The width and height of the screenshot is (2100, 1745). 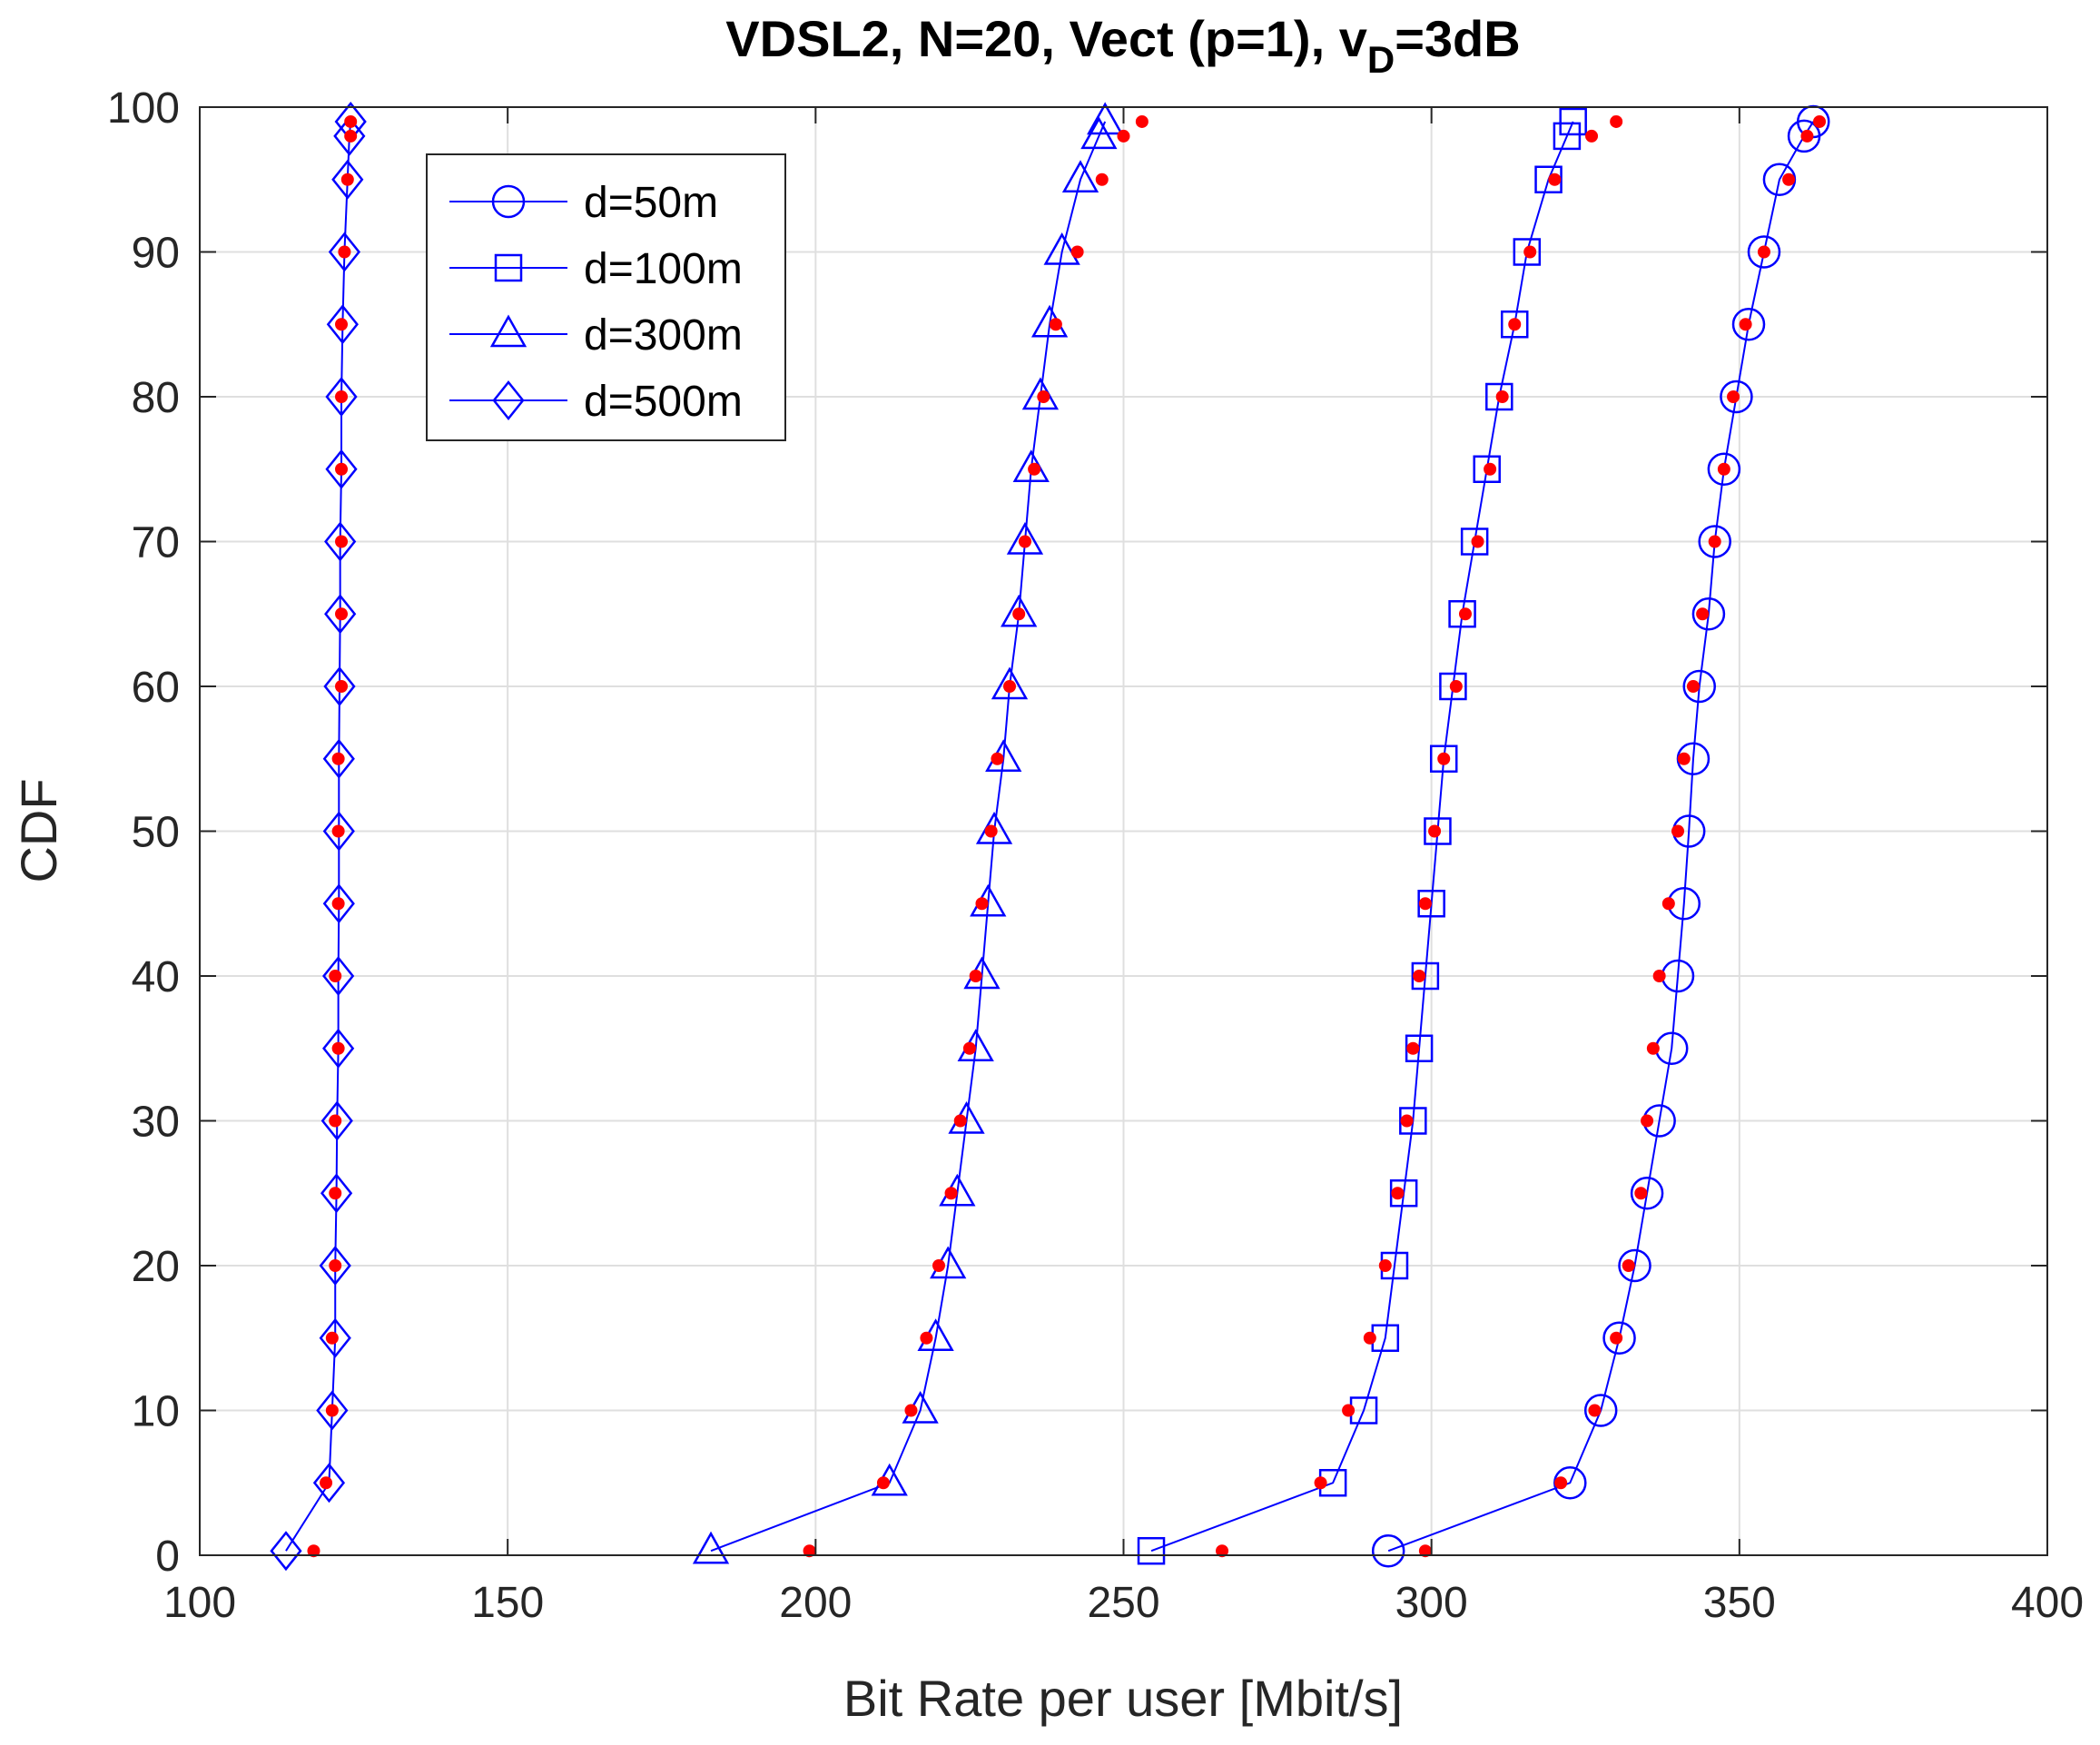 I want to click on chart-title-main: VDSL2, N=20, Vect (p=1), v, so click(x=1046, y=38).